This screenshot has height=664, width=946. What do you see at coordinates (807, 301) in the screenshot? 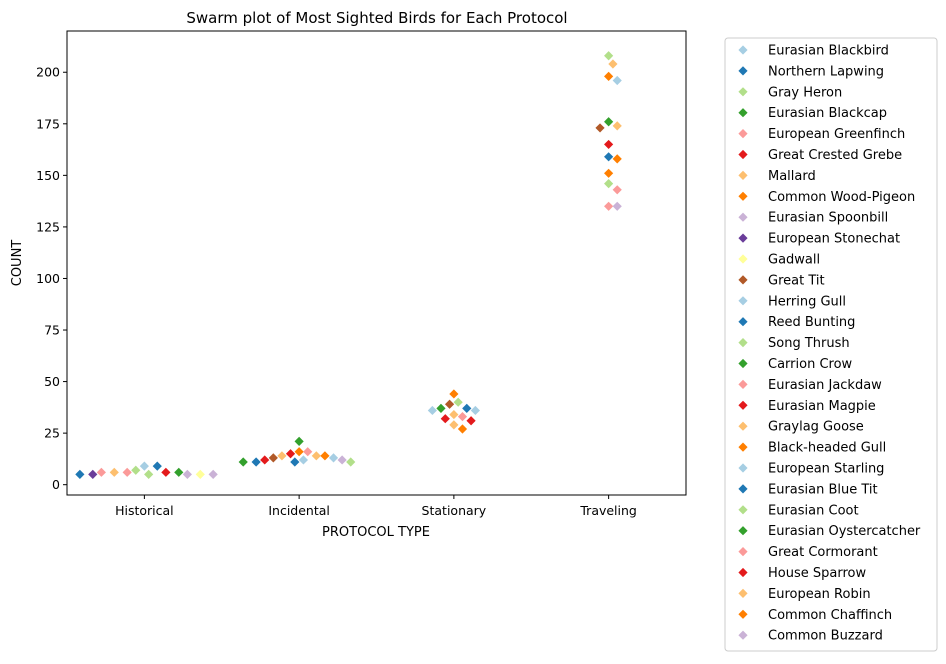
I see `legend-label: Herring Gull` at bounding box center [807, 301].